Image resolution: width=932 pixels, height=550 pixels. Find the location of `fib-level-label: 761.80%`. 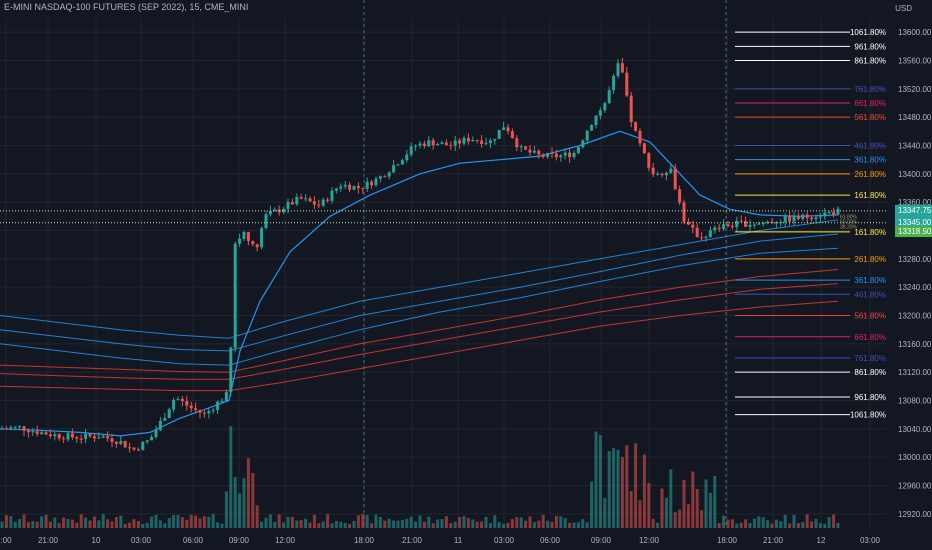

fib-level-label: 761.80% is located at coordinates (870, 358).